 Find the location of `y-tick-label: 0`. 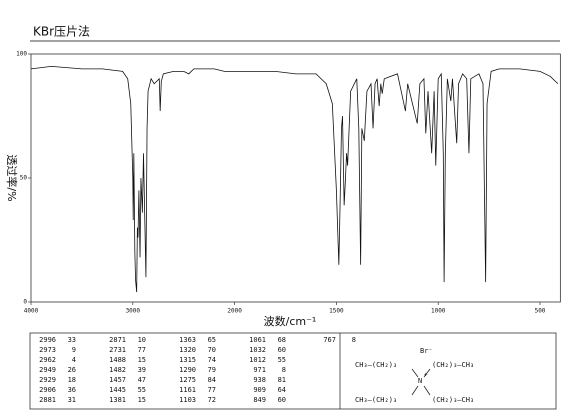

y-tick-label: 0 is located at coordinates (25, 302).